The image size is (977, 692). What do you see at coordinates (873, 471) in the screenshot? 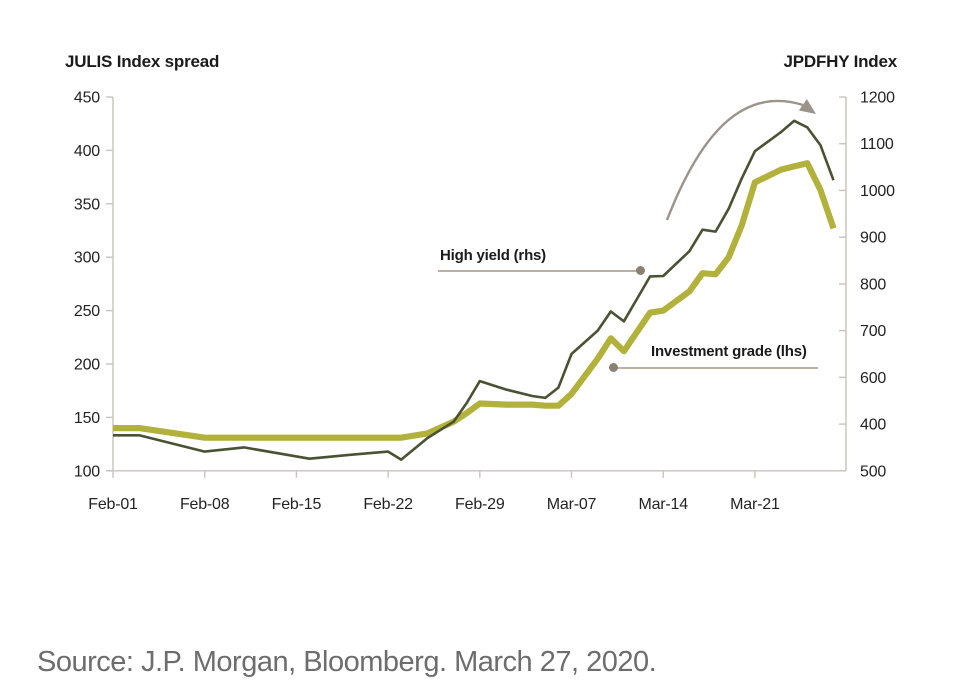
I see `right-axis-tick-label: 500` at bounding box center [873, 471].